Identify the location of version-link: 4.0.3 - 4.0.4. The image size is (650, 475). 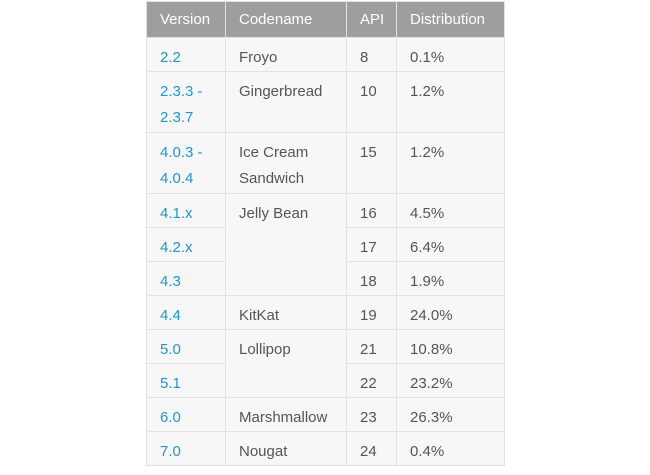
(186, 163).